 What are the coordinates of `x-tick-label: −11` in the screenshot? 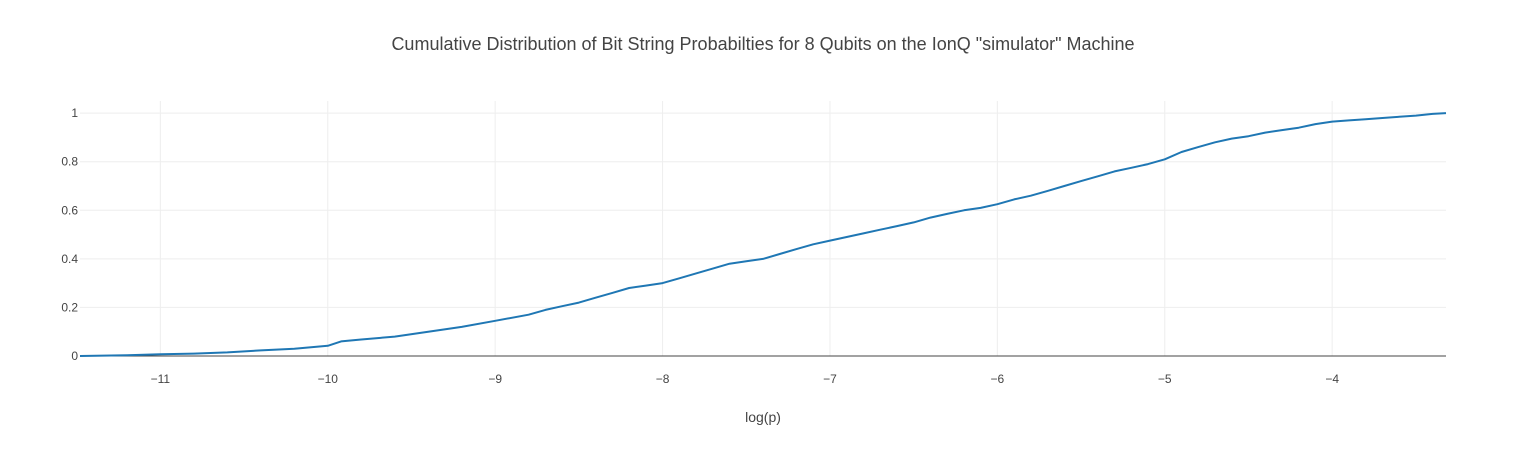 It's located at (161, 379).